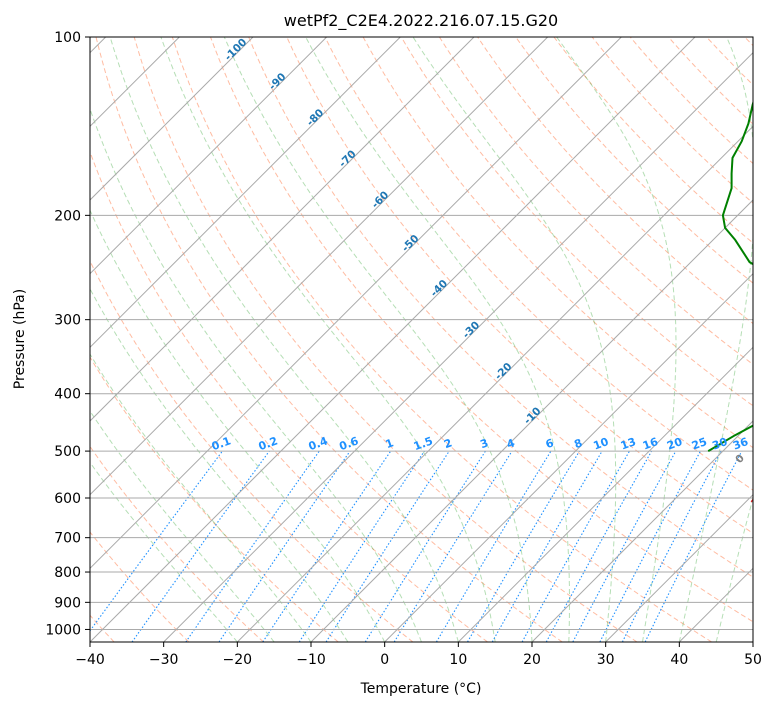  I want to click on mixing-ratio-label: 1.5, so click(423, 443).